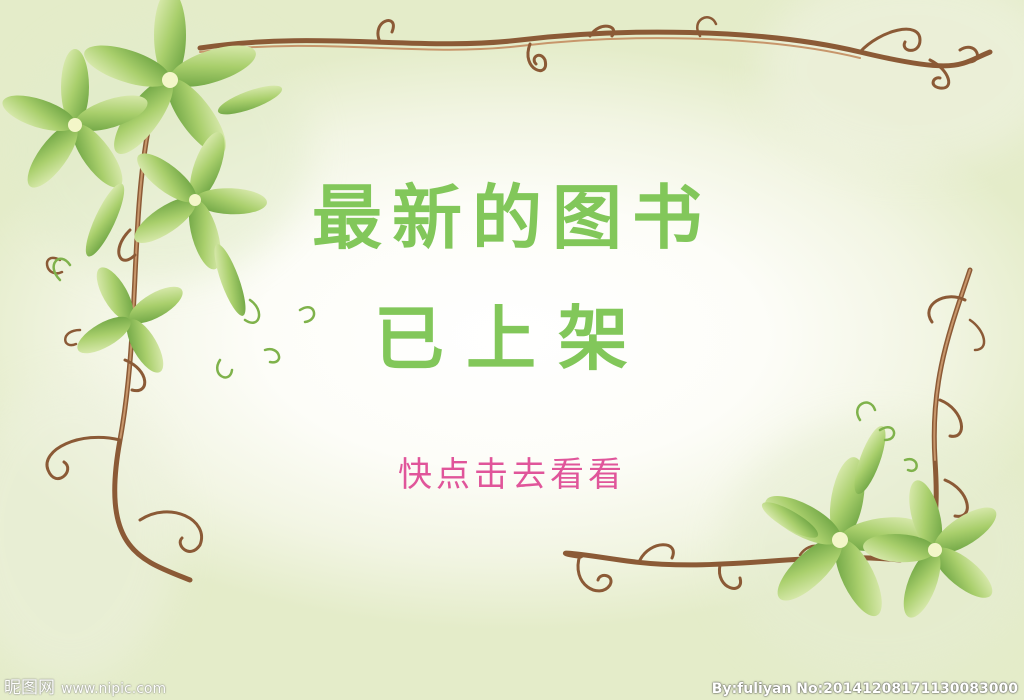  I want to click on flower-cluster-bottom-right, so click(879, 509).